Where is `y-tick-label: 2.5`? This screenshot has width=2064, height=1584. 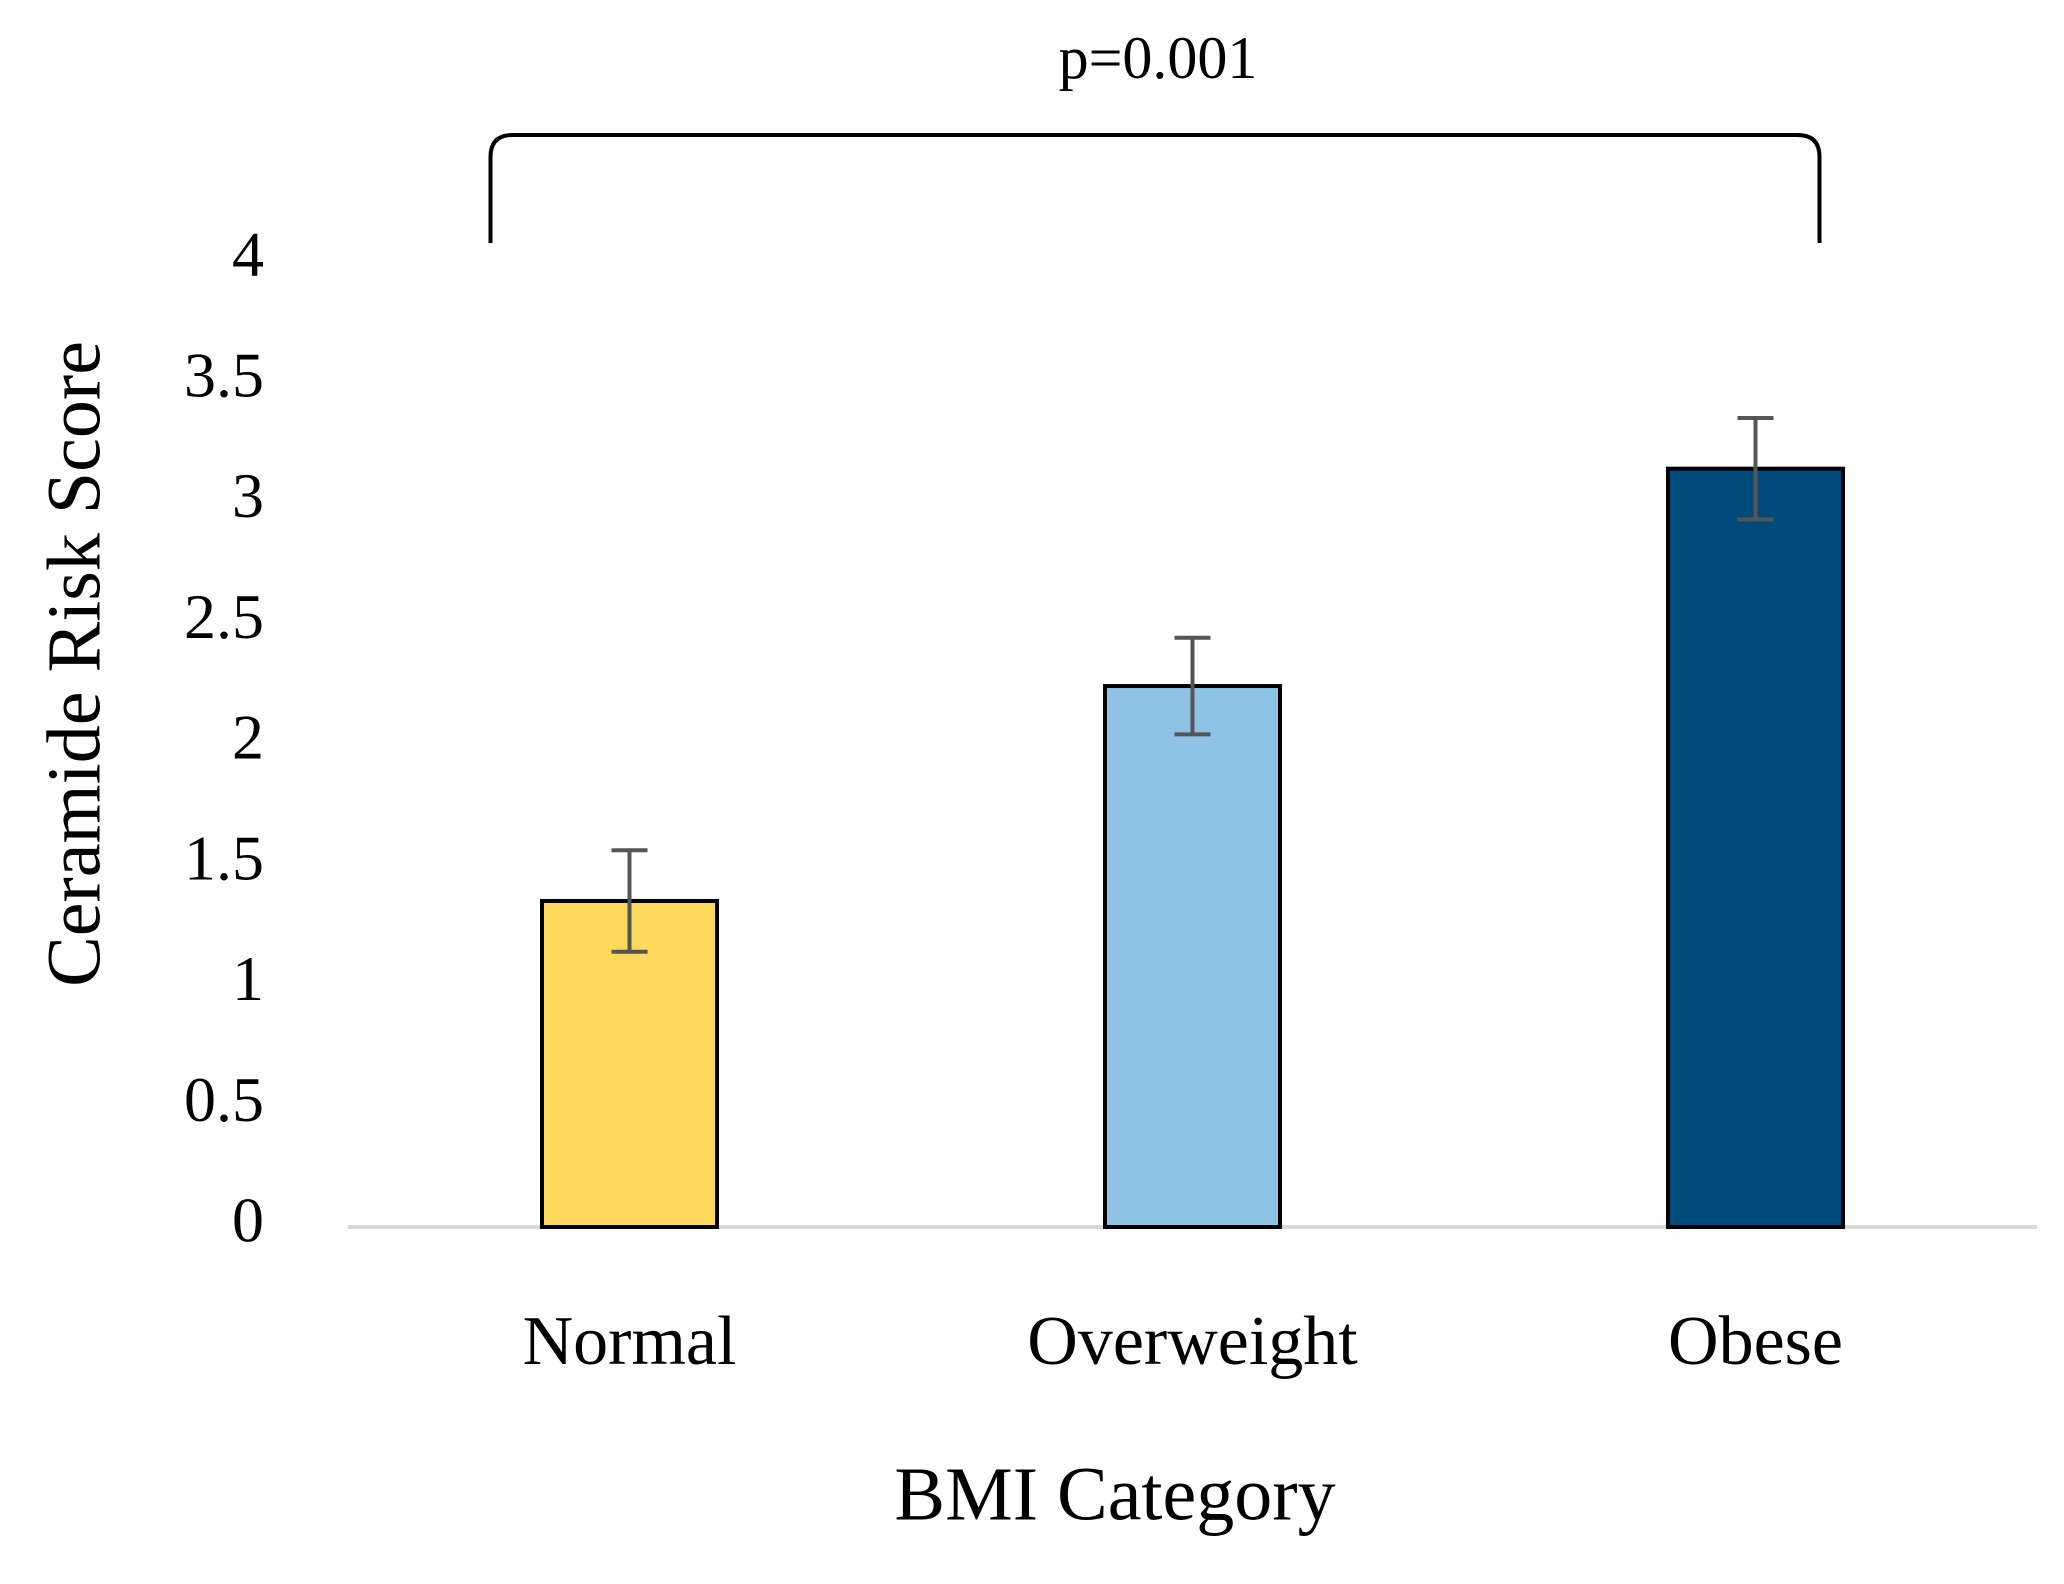
y-tick-label: 2.5 is located at coordinates (224, 616).